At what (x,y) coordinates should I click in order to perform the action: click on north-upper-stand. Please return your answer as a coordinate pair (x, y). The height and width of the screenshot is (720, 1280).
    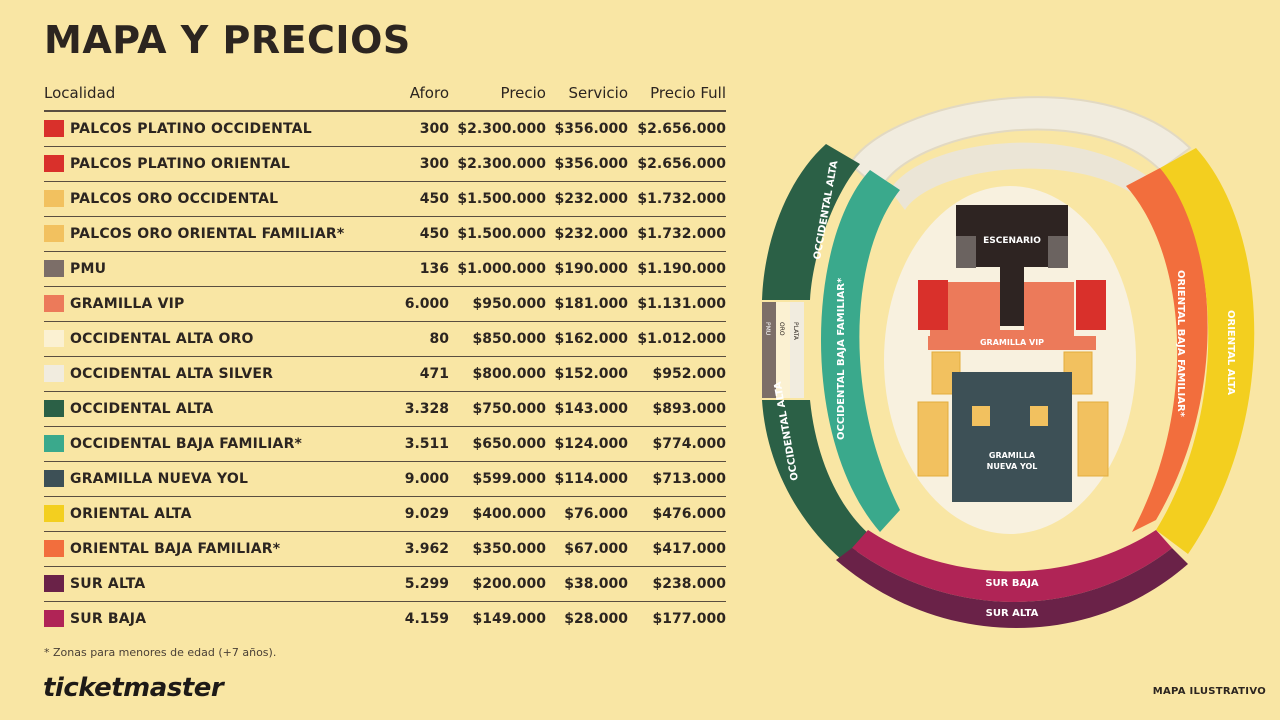
    Looking at the image, I should click on (1020, 144).